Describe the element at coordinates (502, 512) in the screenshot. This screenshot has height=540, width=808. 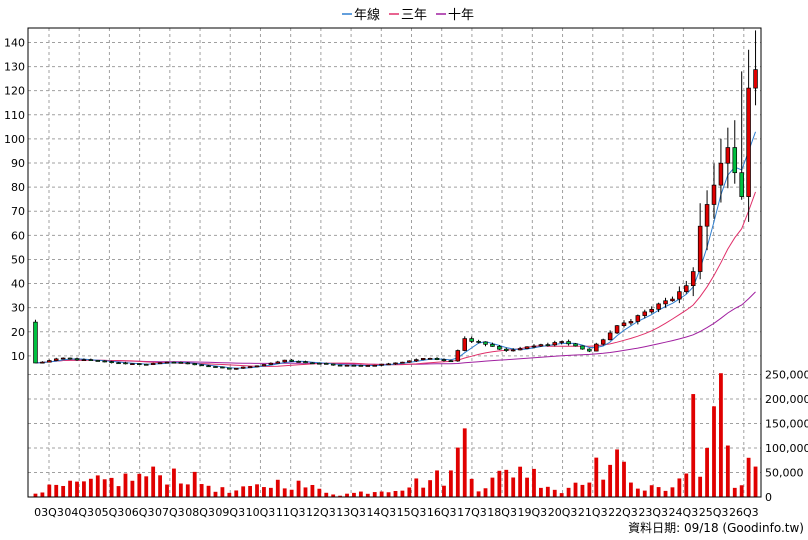
I see `x-tick-label: 18Q3` at that location.